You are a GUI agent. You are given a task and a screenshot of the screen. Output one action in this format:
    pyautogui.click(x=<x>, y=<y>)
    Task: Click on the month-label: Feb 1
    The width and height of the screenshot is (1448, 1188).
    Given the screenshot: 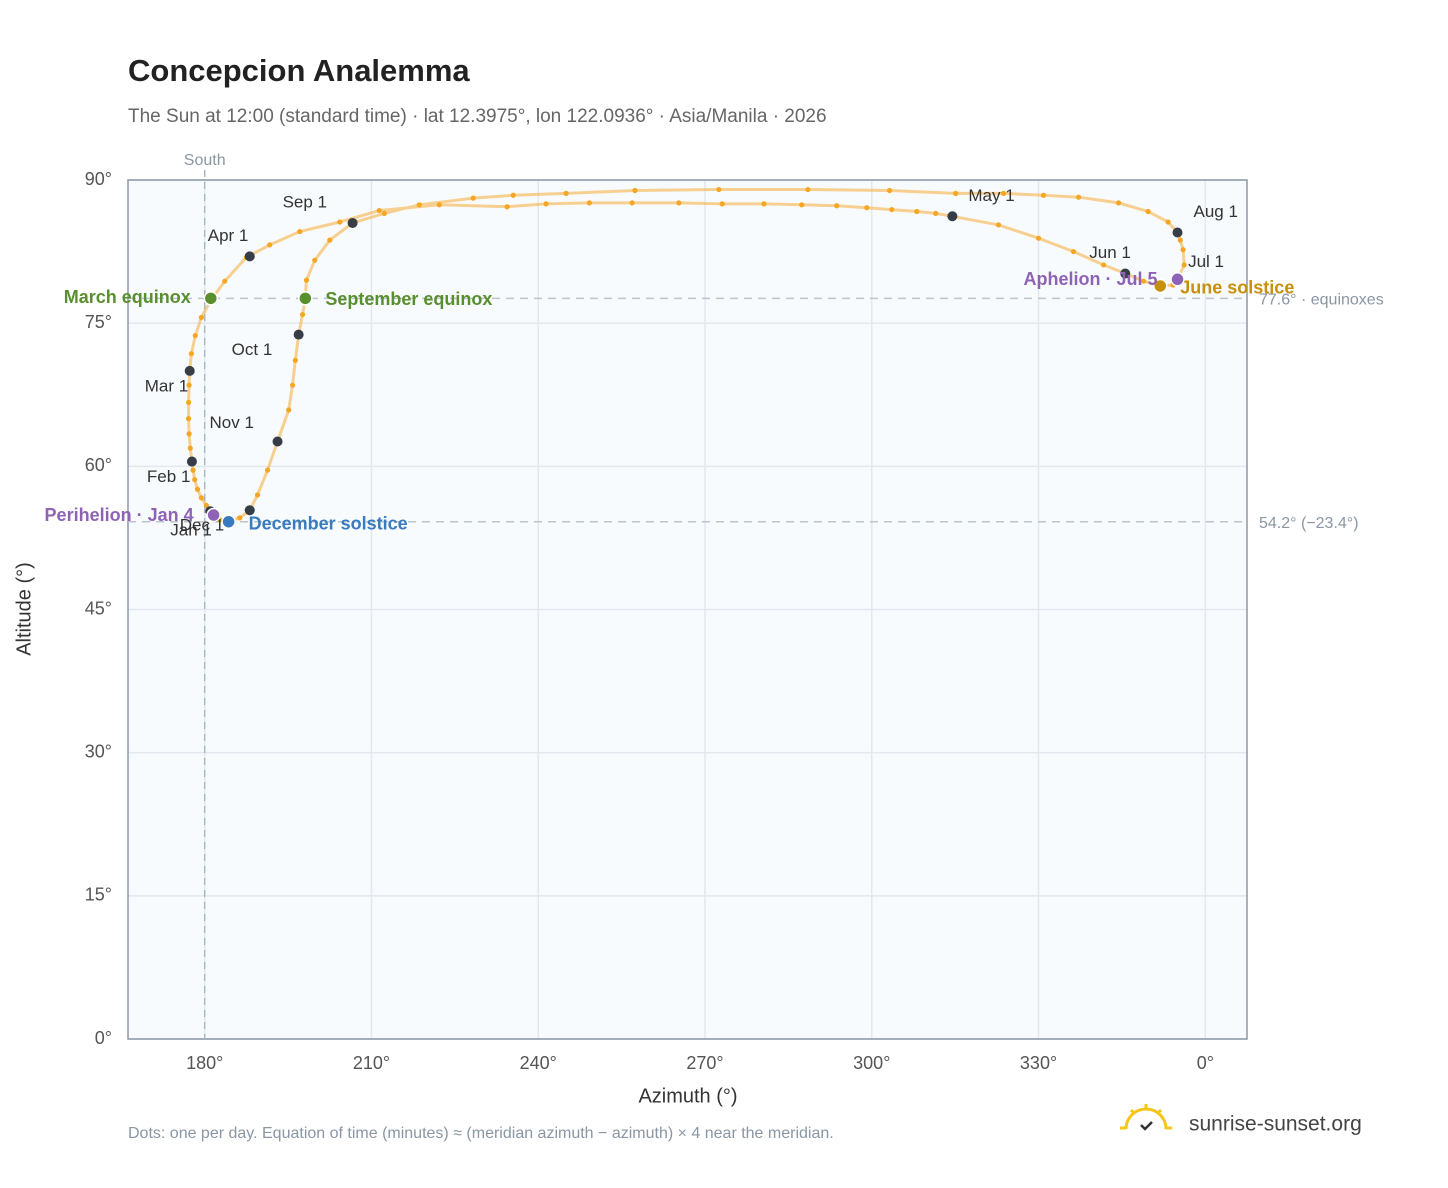 What is the action you would take?
    pyautogui.click(x=168, y=476)
    